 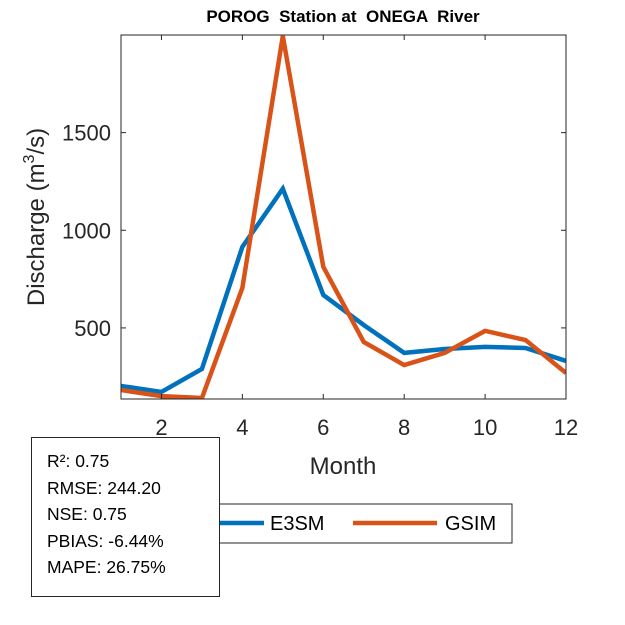 What do you see at coordinates (242, 427) in the screenshot?
I see `x-tick-label: 4` at bounding box center [242, 427].